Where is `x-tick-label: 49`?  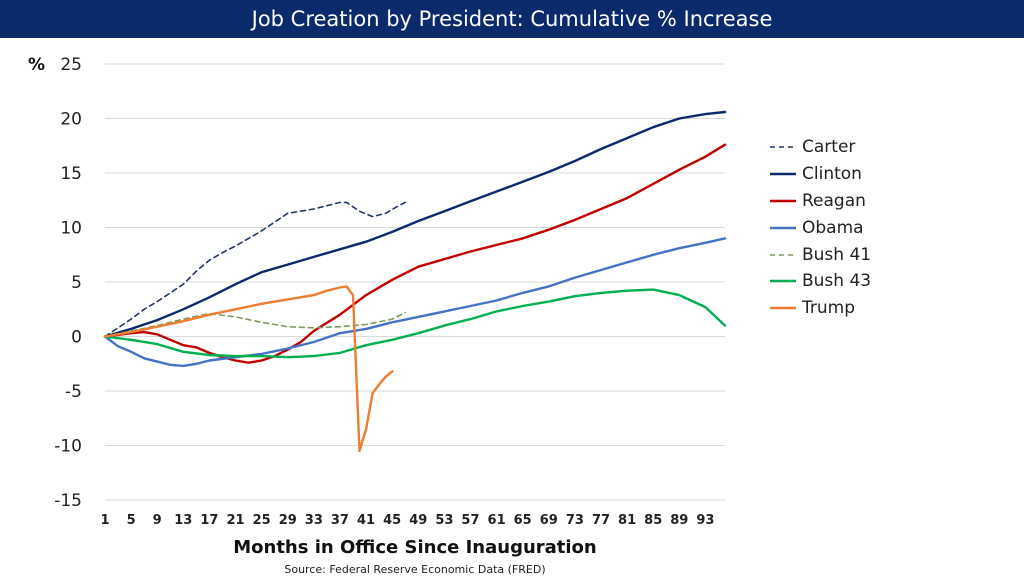 x-tick-label: 49 is located at coordinates (418, 520).